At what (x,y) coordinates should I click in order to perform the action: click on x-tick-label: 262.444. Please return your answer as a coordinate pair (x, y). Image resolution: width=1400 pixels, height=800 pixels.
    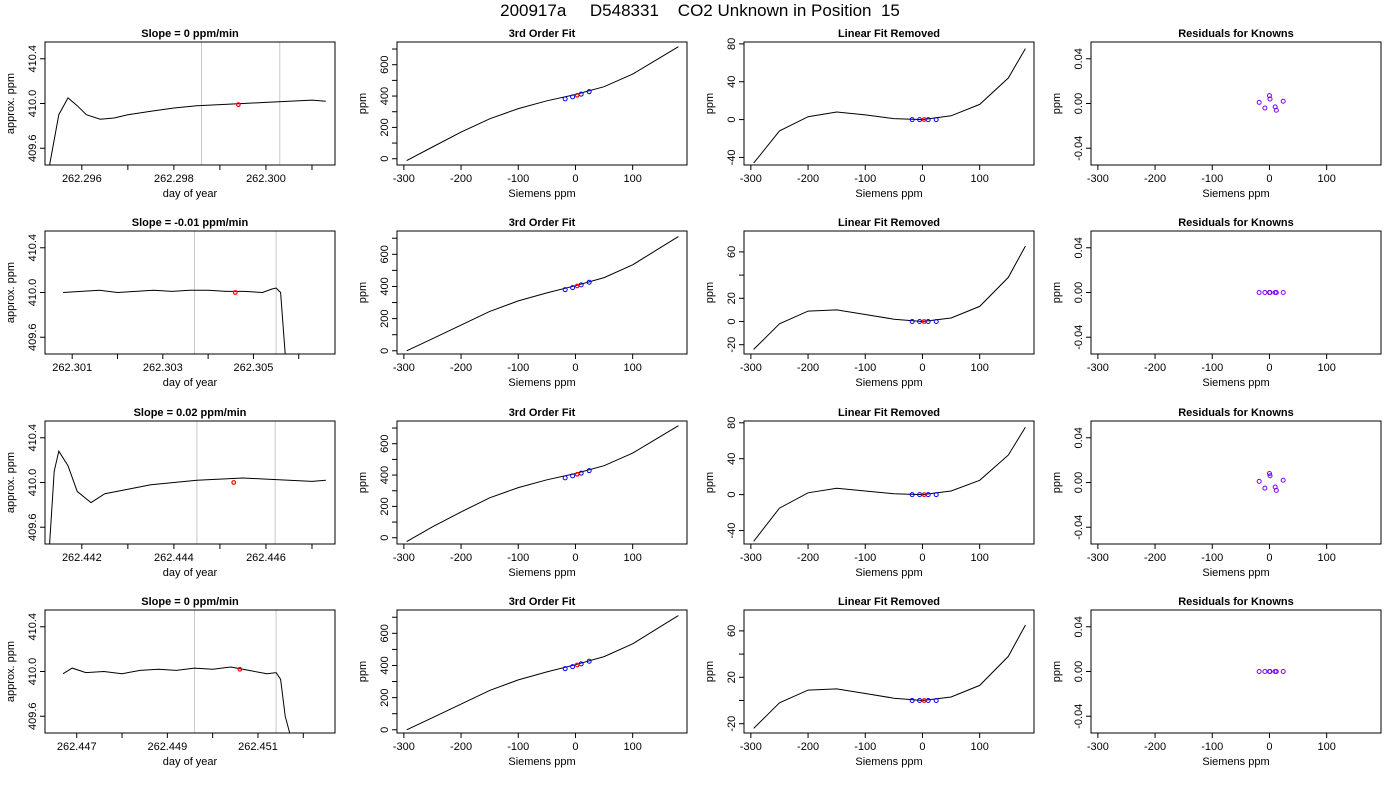
    Looking at the image, I should click on (174, 558).